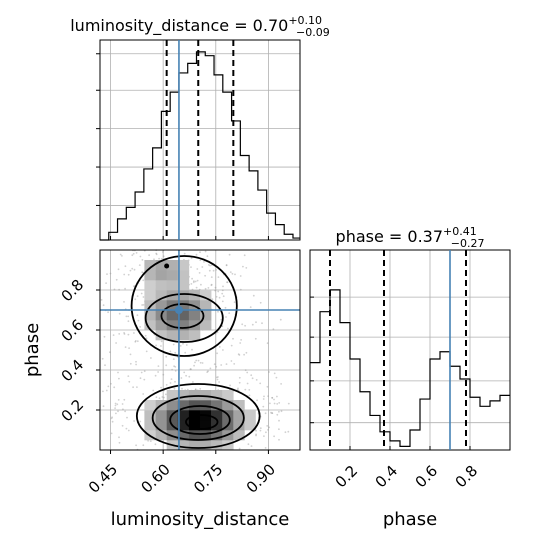  Describe the element at coordinates (179, 26) in the screenshot. I see `ld-title-main: luminosity_distance = 0.70` at that location.